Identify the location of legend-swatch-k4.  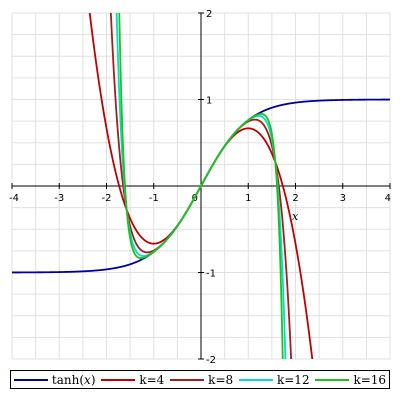
(118, 379).